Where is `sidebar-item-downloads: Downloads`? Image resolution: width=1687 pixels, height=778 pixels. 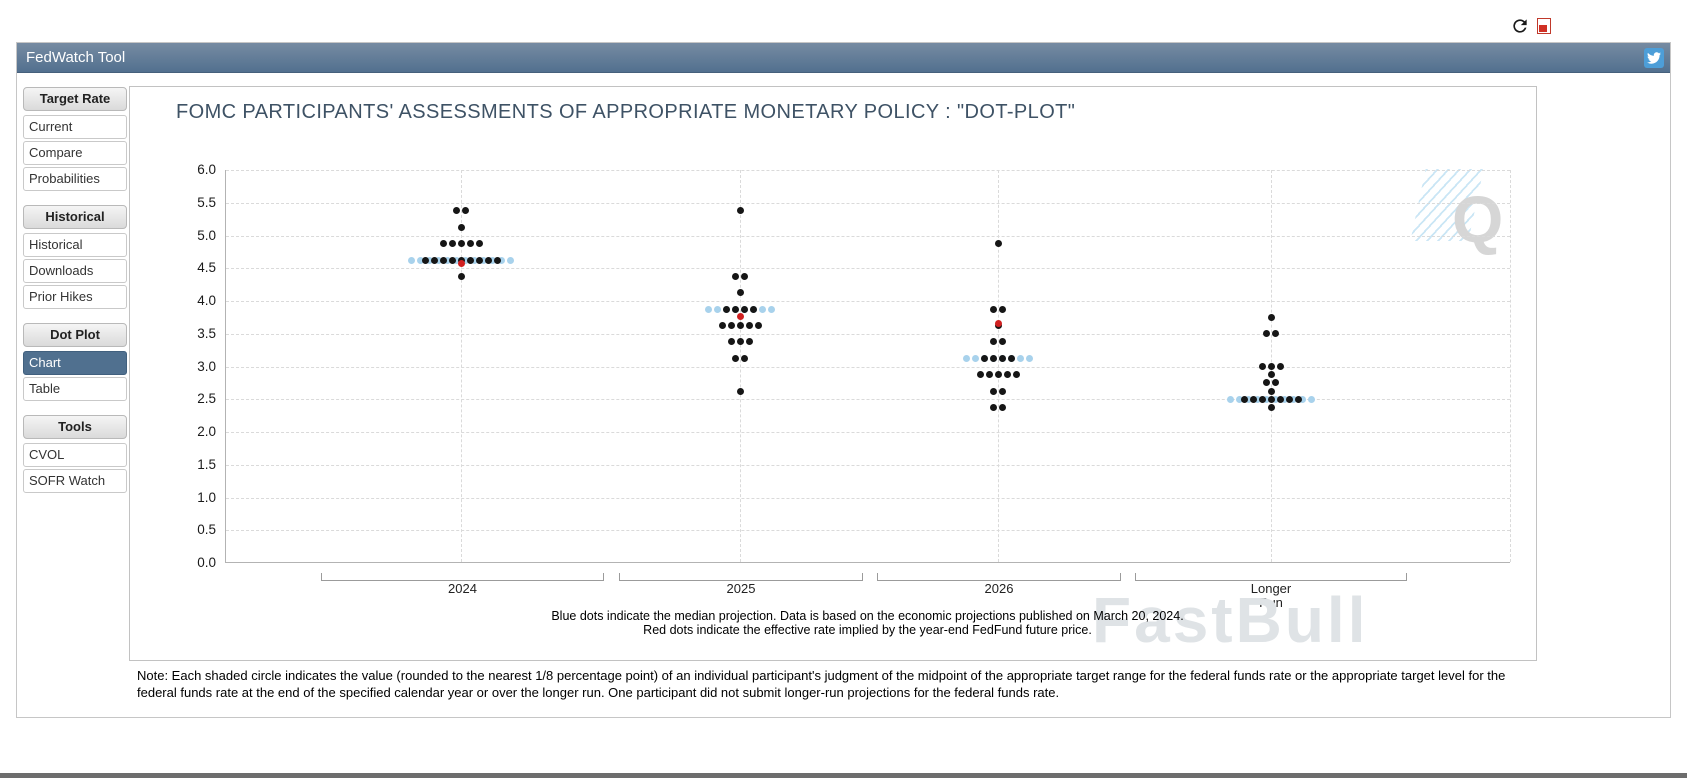
sidebar-item-downloads: Downloads is located at coordinates (75, 271).